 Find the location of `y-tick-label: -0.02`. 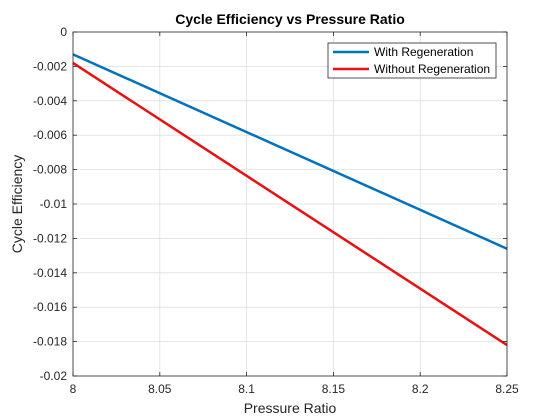

y-tick-label: -0.02 is located at coordinates (54, 376).